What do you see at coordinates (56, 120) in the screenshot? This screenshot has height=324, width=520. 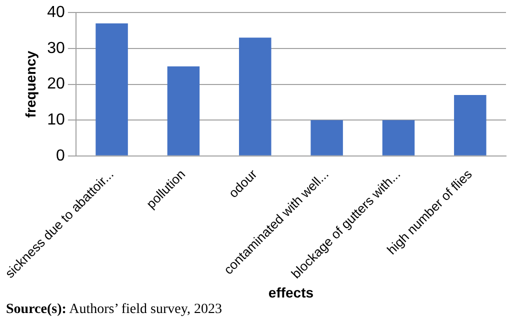 I see `y-tick-label: 10` at bounding box center [56, 120].